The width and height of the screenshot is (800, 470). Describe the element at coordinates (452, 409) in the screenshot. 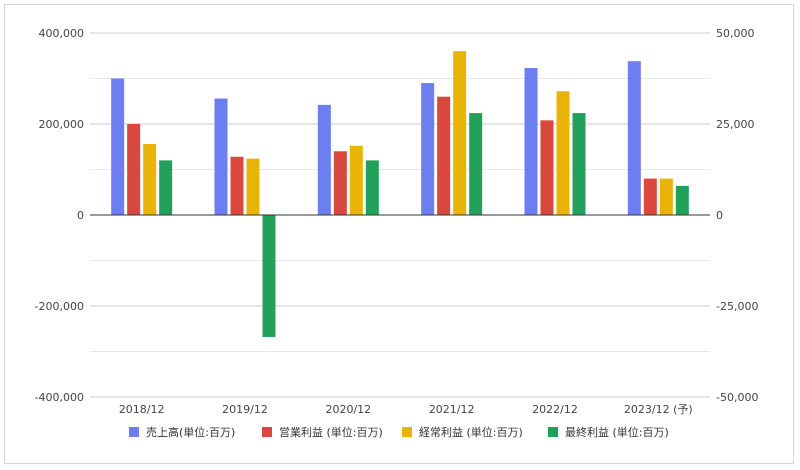

I see `x-axis-tick-label: 2021/12` at that location.